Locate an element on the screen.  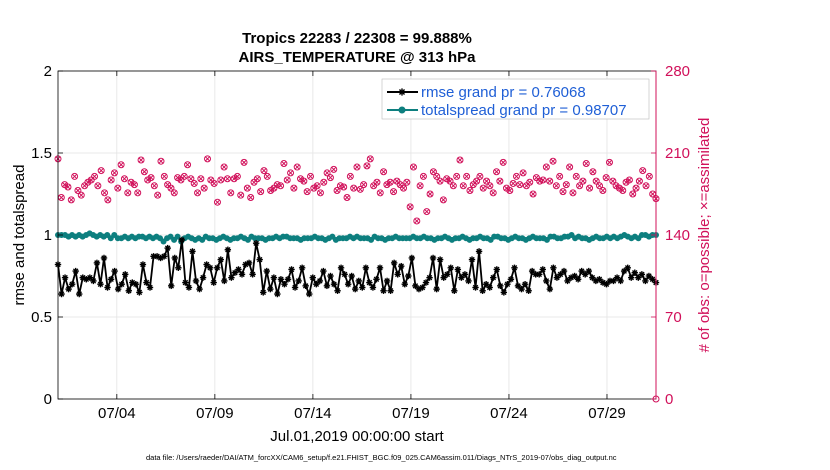
y-right-tick-label: 280 is located at coordinates (677, 71).